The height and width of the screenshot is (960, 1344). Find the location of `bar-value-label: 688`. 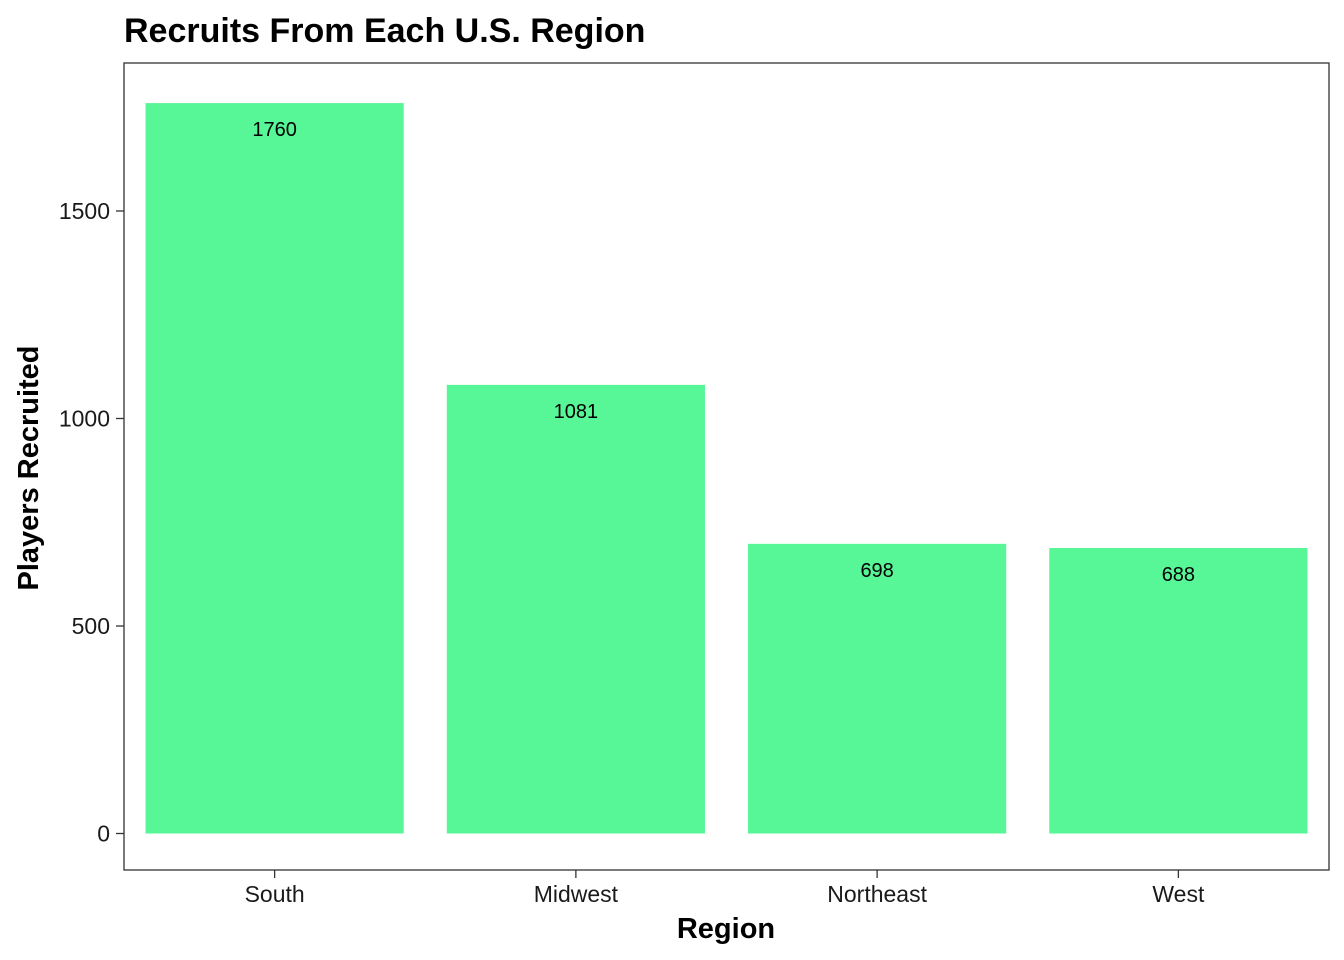

bar-value-label: 688 is located at coordinates (1178, 575).